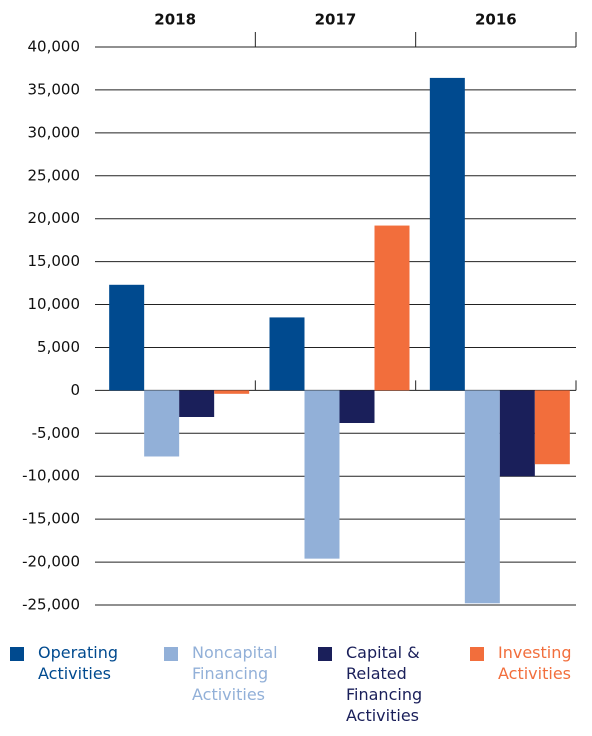 Image resolution: width=592 pixels, height=736 pixels. Describe the element at coordinates (54, 132) in the screenshot. I see `y-tick-label: 30,000` at that location.